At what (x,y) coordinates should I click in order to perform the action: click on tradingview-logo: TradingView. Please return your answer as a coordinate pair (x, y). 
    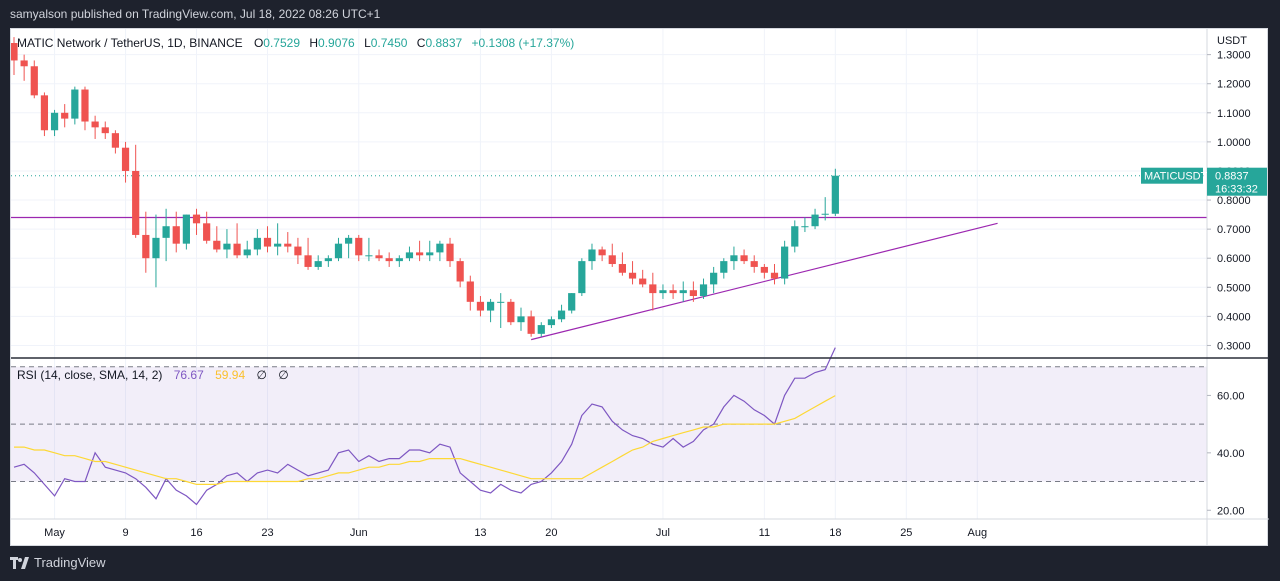
    Looking at the image, I should click on (58, 562).